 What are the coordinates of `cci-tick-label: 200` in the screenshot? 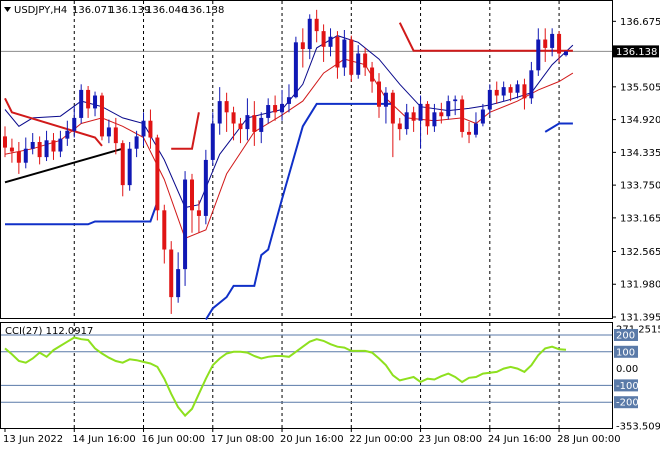 It's located at (625, 335).